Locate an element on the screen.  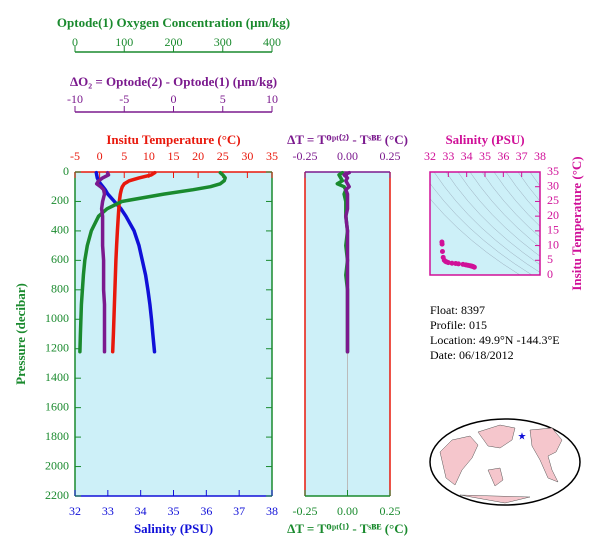
y-tick-label: 2200 is located at coordinates (57, 495).